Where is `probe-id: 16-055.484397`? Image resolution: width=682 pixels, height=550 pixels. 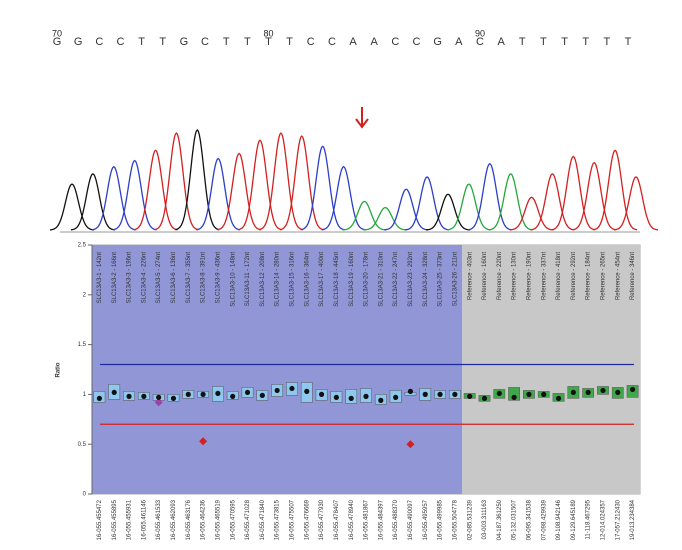
probe-id: 16-055.484397 is located at coordinates (381, 519).